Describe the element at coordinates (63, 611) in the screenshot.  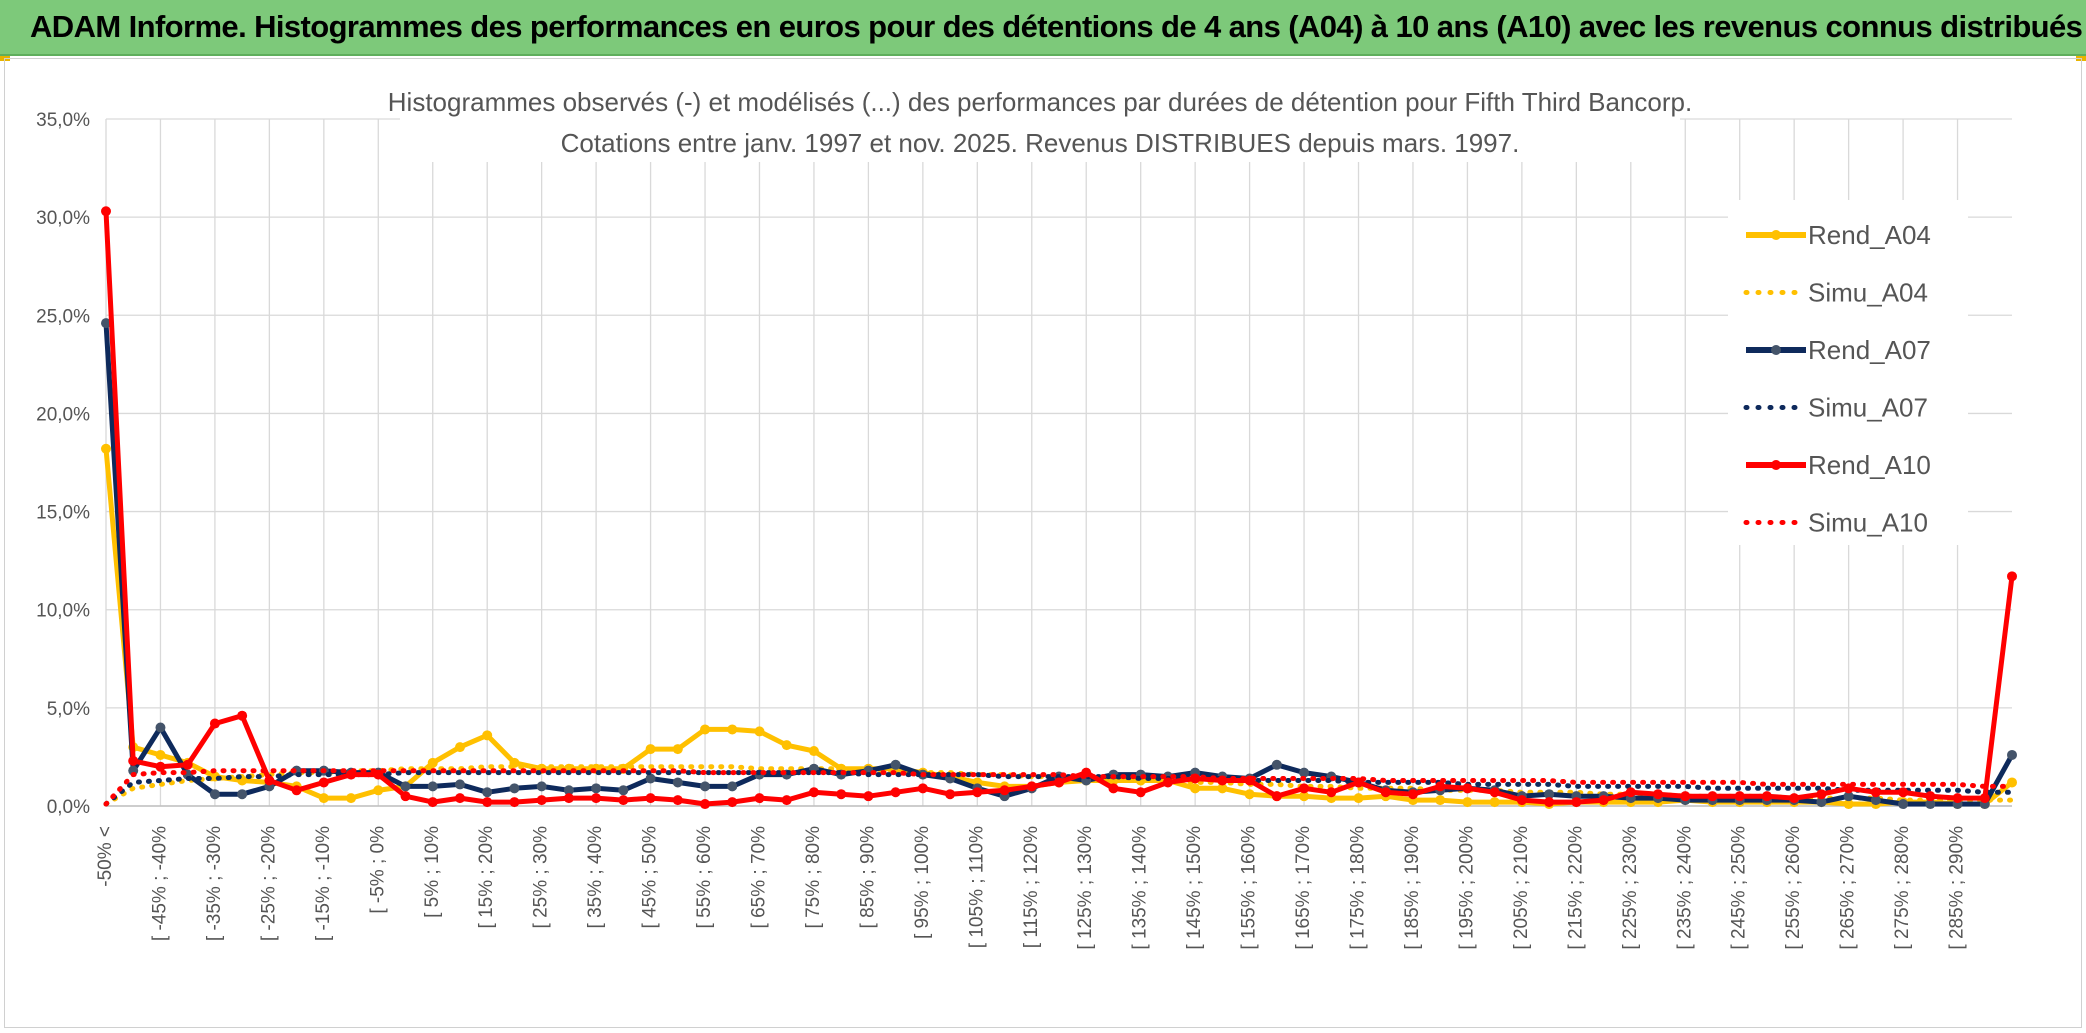
I see `y-tick-label: 10,0%` at that location.